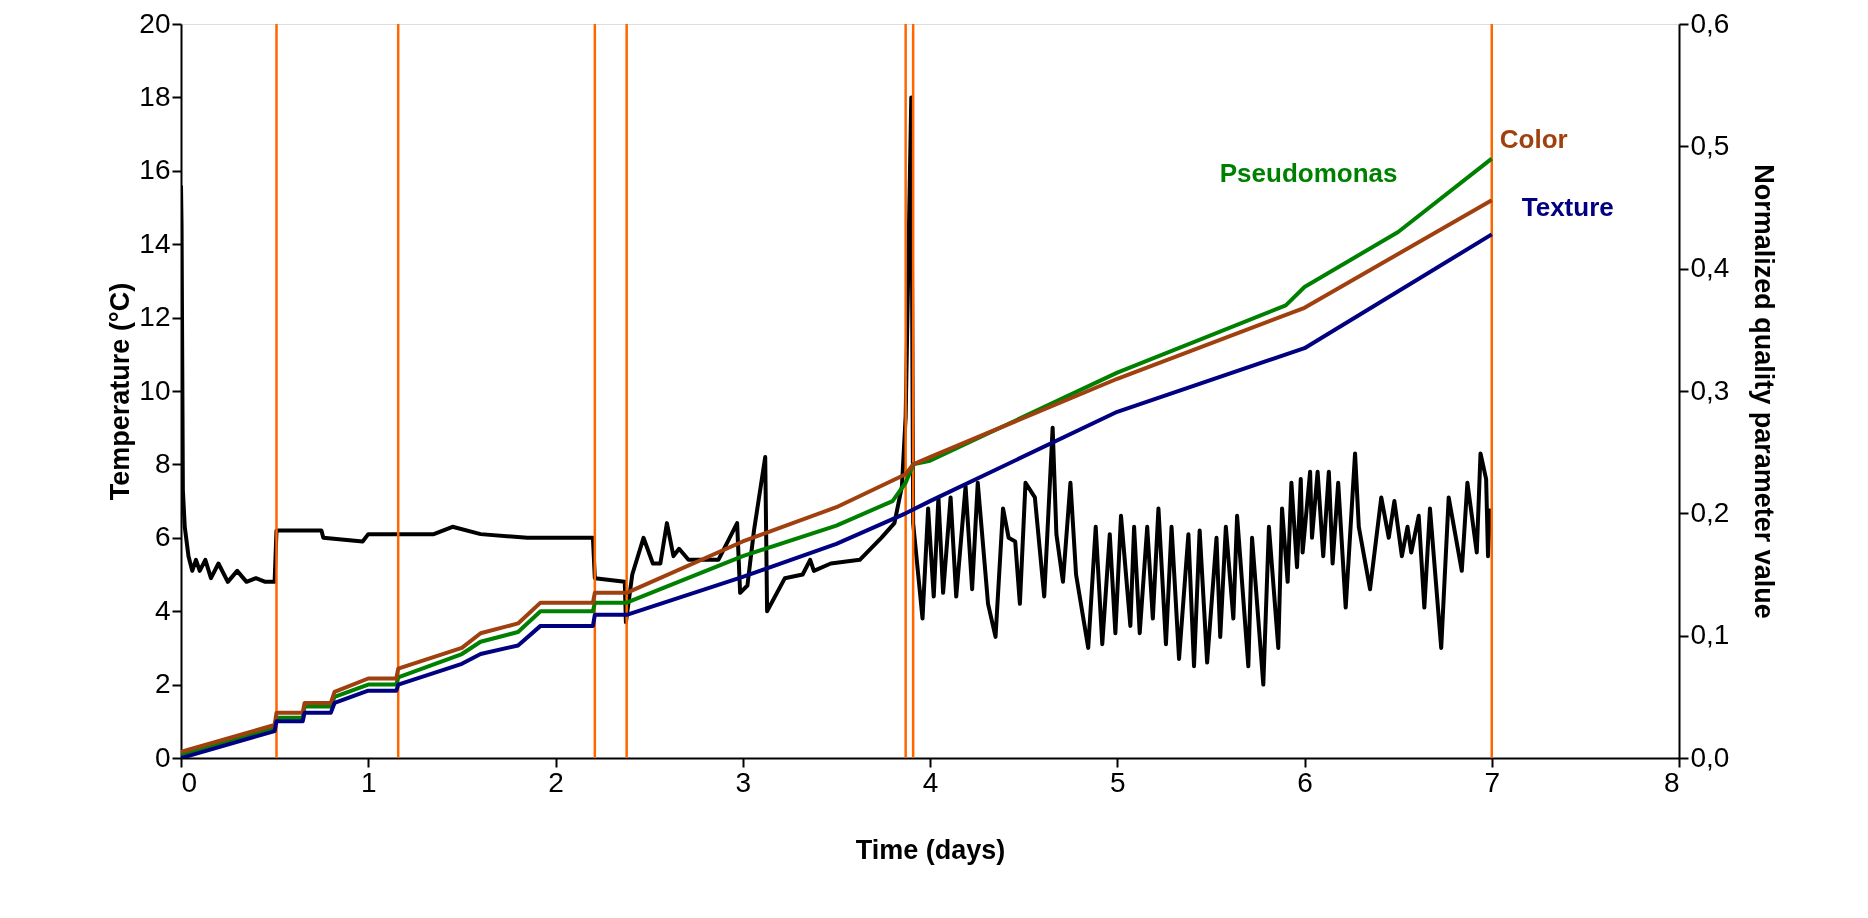 The image size is (1868, 918). Describe the element at coordinates (162, 684) in the screenshot. I see `y-tick-label: 2` at that location.